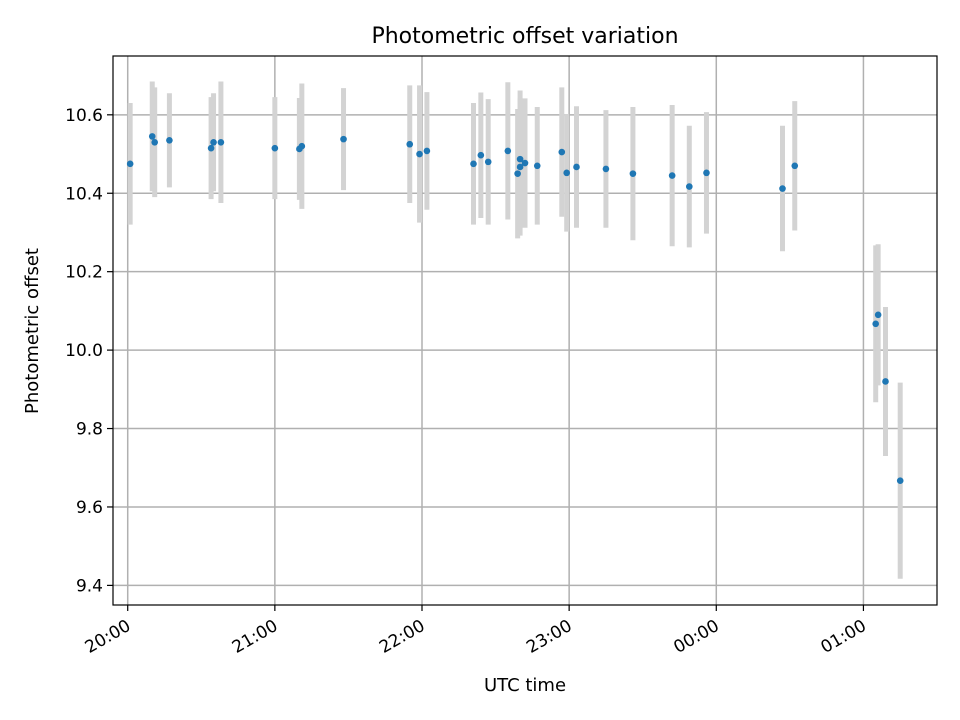  What do you see at coordinates (32, 331) in the screenshot?
I see `y-axis-label: Photometric offset` at bounding box center [32, 331].